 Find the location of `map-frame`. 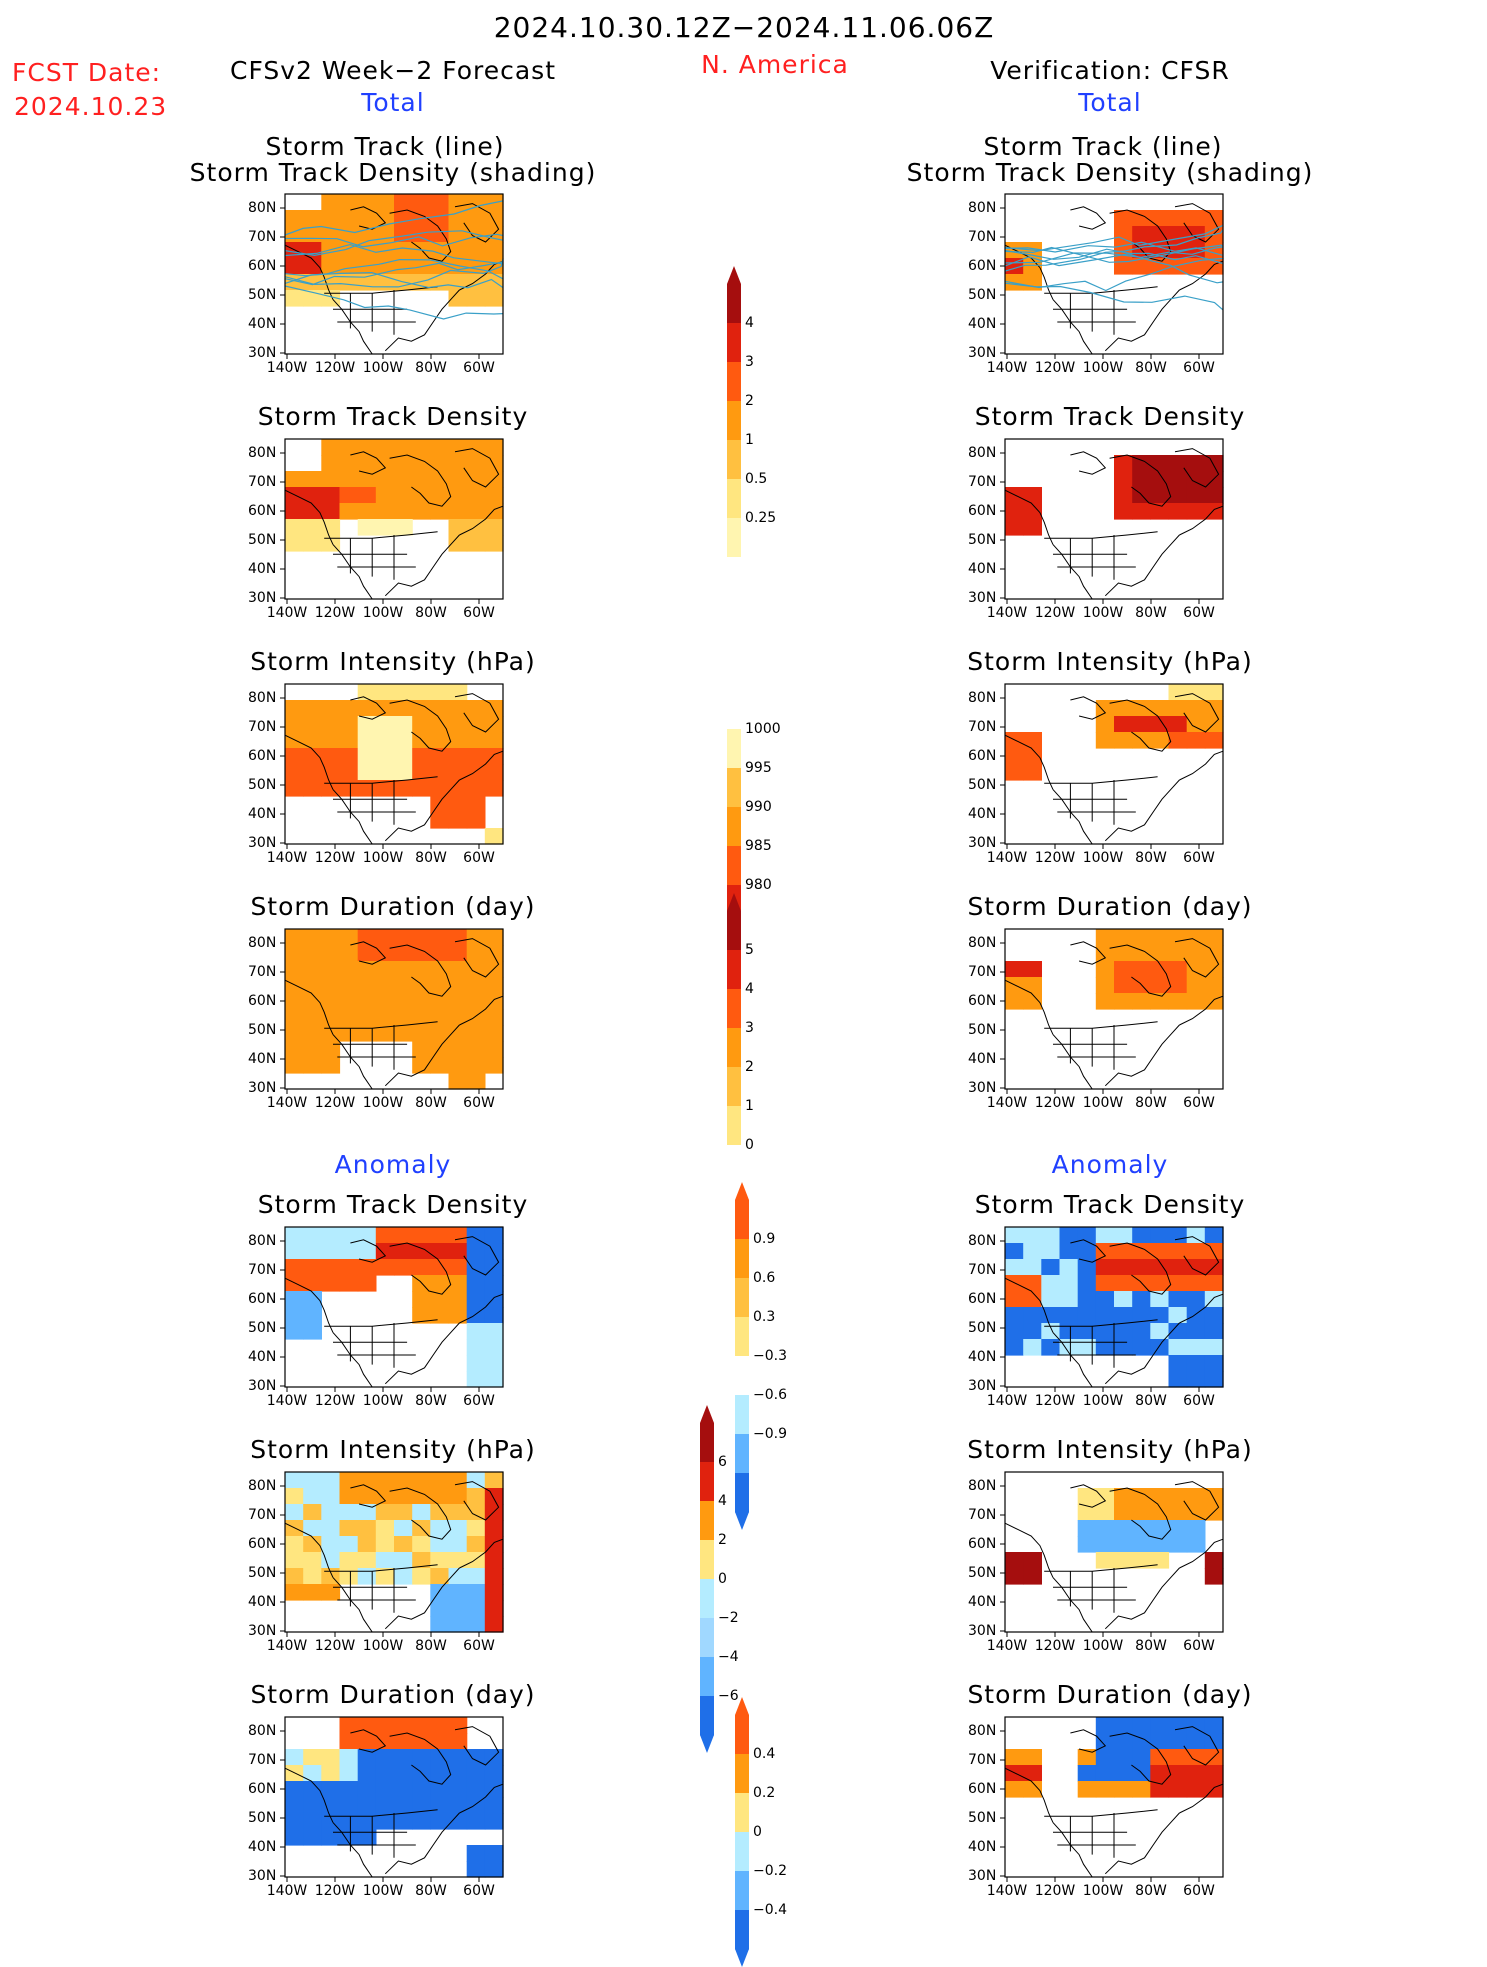

map-frame is located at coordinates (394, 764).